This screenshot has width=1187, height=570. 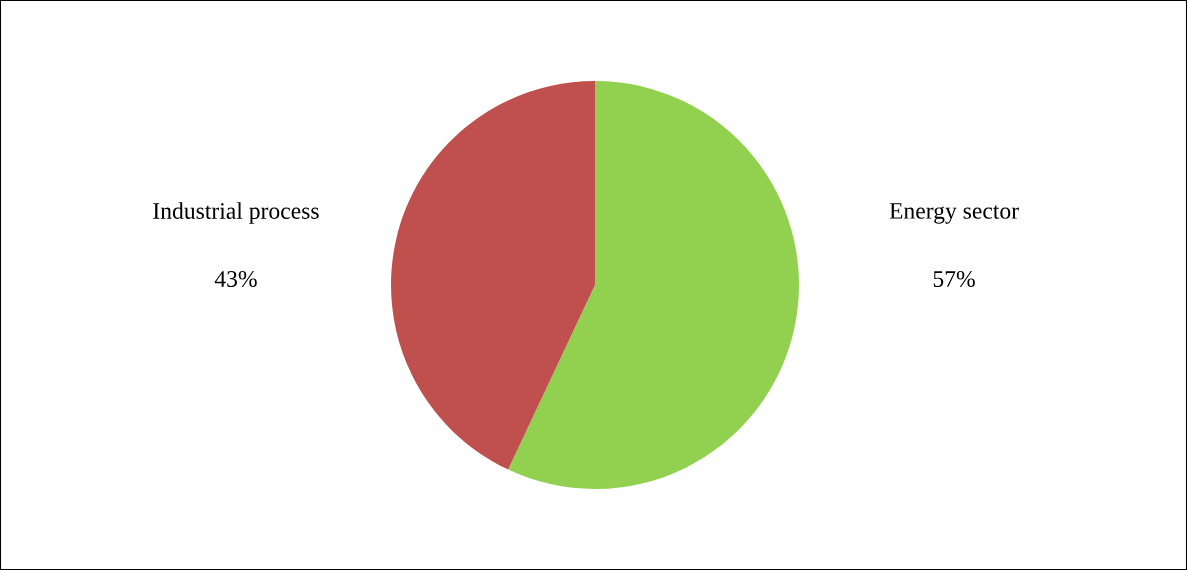 What do you see at coordinates (954, 278) in the screenshot?
I see `data-label: 57%` at bounding box center [954, 278].